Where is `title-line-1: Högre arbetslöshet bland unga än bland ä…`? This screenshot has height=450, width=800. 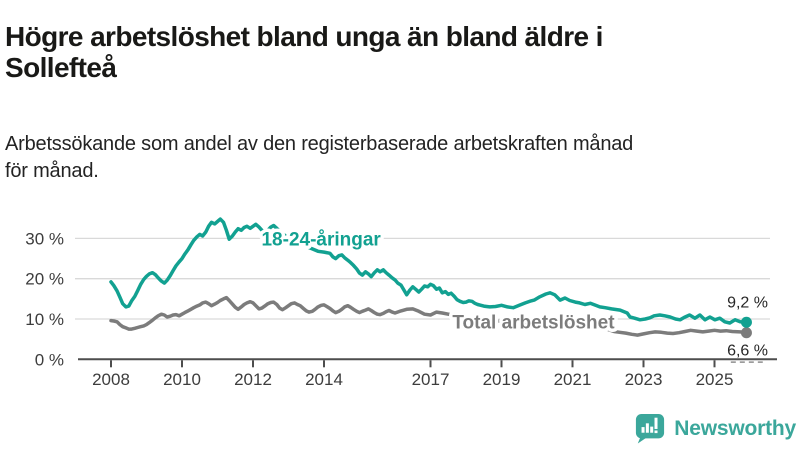 title-line-1: Högre arbetslöshet bland unga än bland ä… is located at coordinates (304, 36).